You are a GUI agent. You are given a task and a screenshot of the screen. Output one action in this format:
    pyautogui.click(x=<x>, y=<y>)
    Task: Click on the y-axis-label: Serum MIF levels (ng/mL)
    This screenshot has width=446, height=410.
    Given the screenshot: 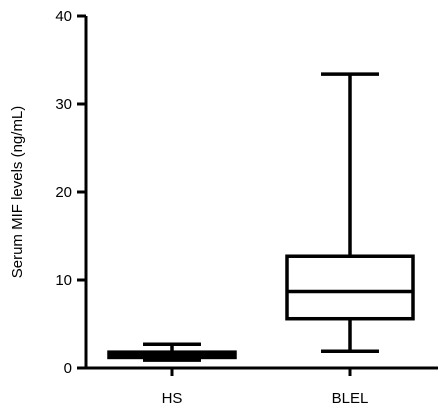 What is the action you would take?
    pyautogui.click(x=17, y=192)
    